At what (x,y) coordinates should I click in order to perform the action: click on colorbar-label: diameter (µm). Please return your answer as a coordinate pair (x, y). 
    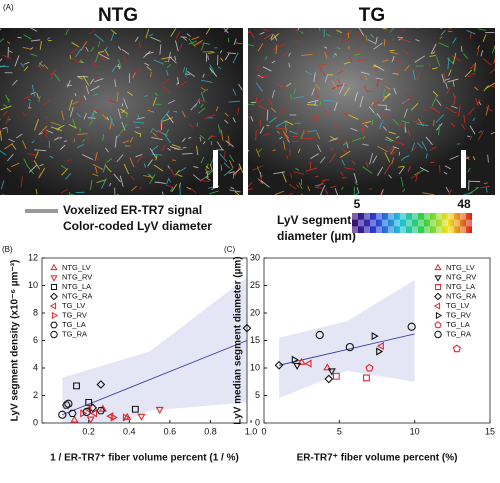
    Looking at the image, I should click on (316, 236).